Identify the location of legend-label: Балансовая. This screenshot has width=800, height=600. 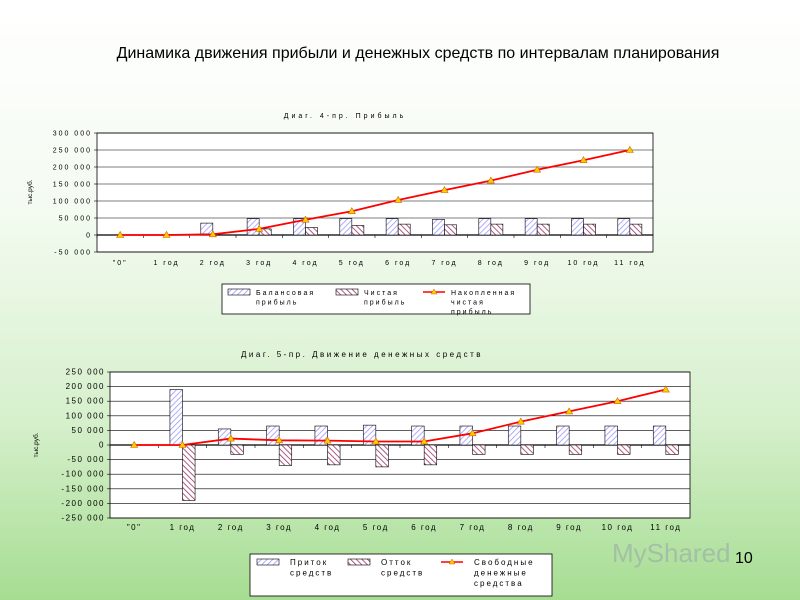
(285, 293).